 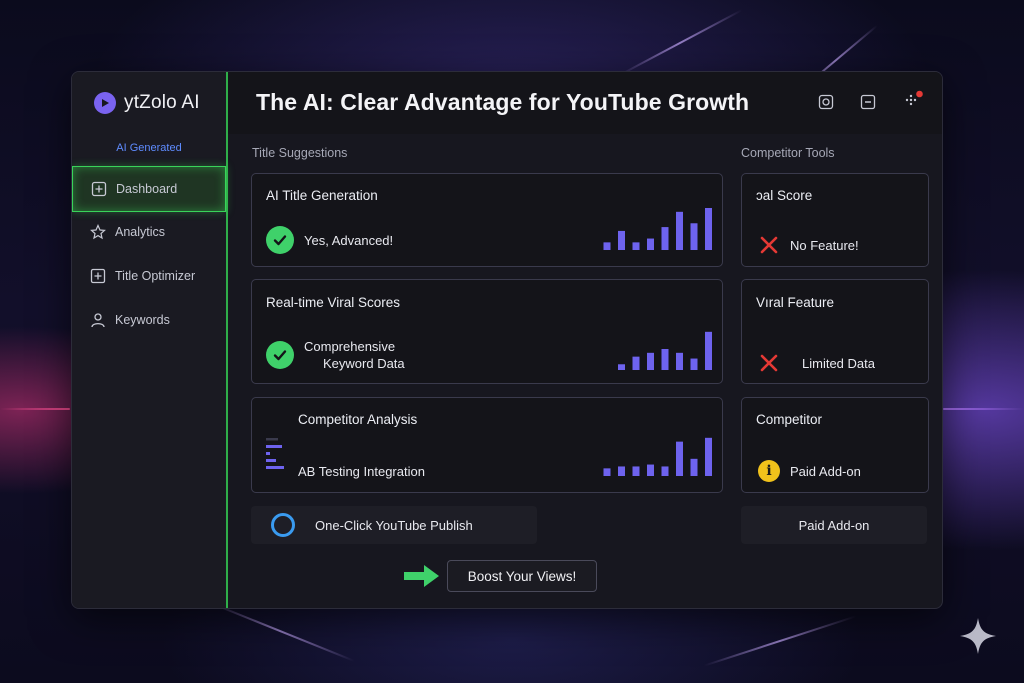 I want to click on arrow-right-icon, so click(x=421, y=576).